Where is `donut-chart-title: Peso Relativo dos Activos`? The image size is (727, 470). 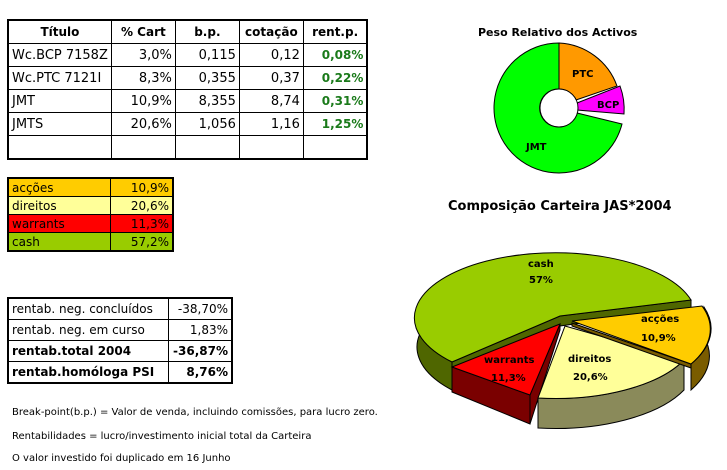
donut-chart-title: Peso Relativo dos Activos is located at coordinates (558, 32).